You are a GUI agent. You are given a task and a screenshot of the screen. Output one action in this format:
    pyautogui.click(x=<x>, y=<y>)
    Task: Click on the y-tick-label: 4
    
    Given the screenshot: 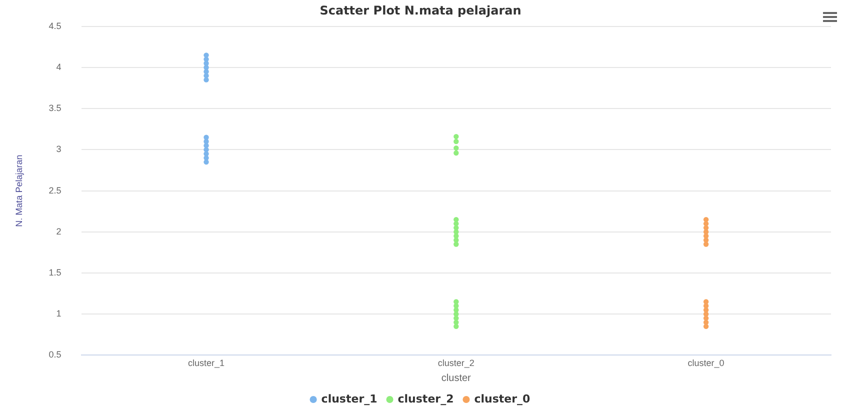 What is the action you would take?
    pyautogui.click(x=59, y=67)
    